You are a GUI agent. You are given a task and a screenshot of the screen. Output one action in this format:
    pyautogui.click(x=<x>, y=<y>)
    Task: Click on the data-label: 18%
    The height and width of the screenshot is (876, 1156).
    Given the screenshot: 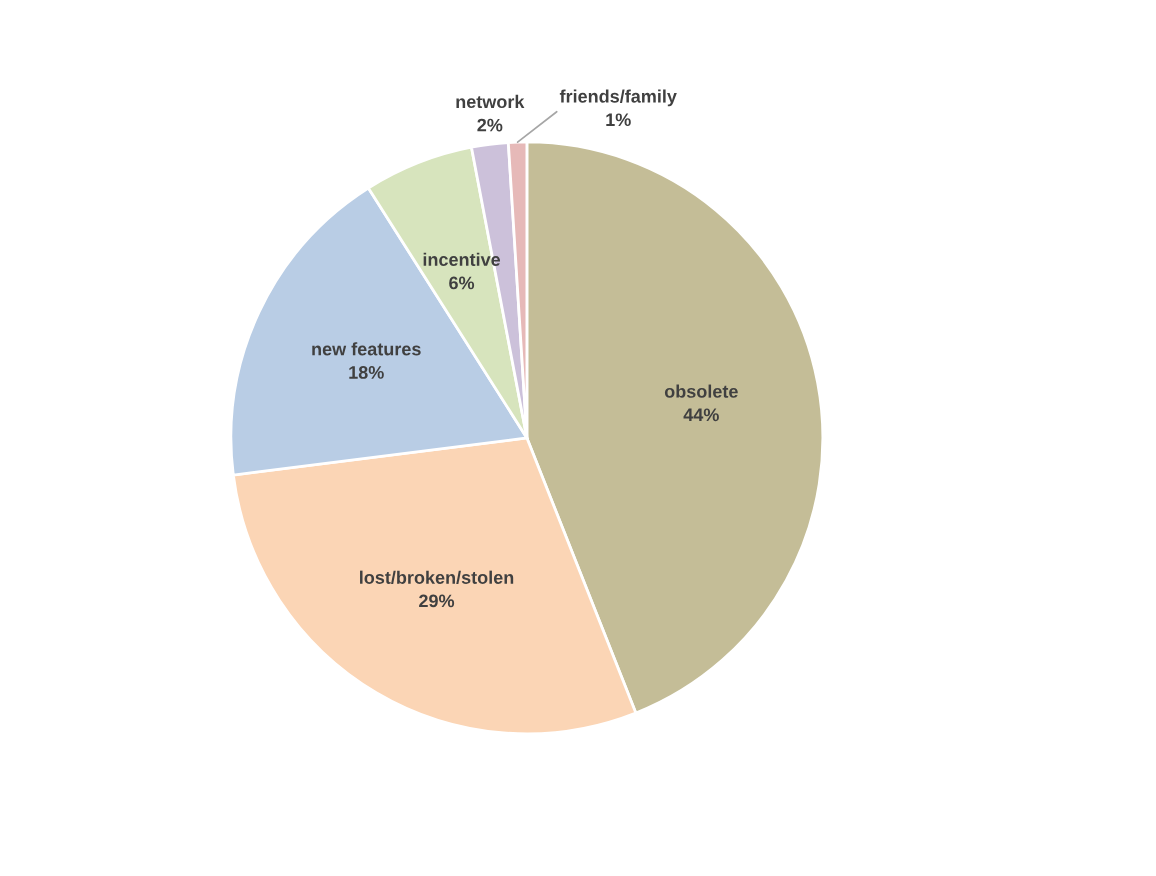 What is the action you would take?
    pyautogui.click(x=366, y=372)
    